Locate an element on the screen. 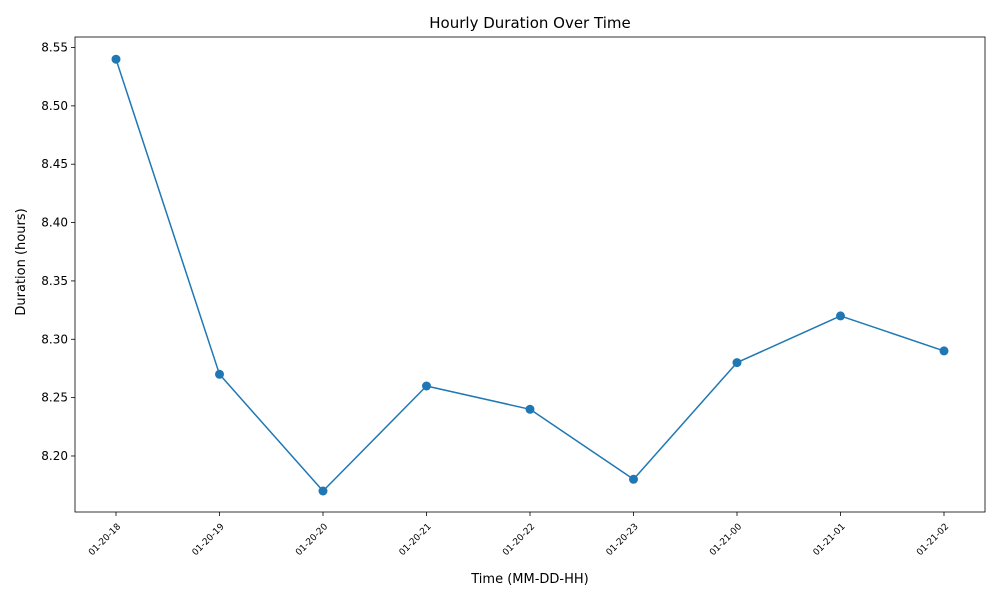  y-axis-title: Duration (hours) is located at coordinates (21, 261).